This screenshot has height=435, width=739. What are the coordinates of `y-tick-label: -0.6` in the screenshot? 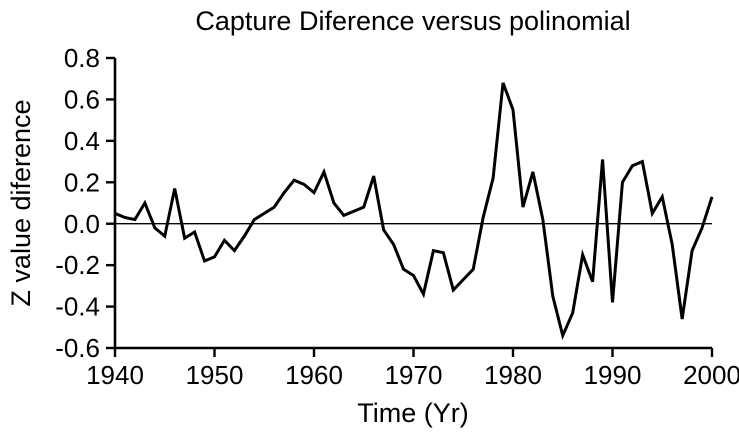 It's located at (77, 348).